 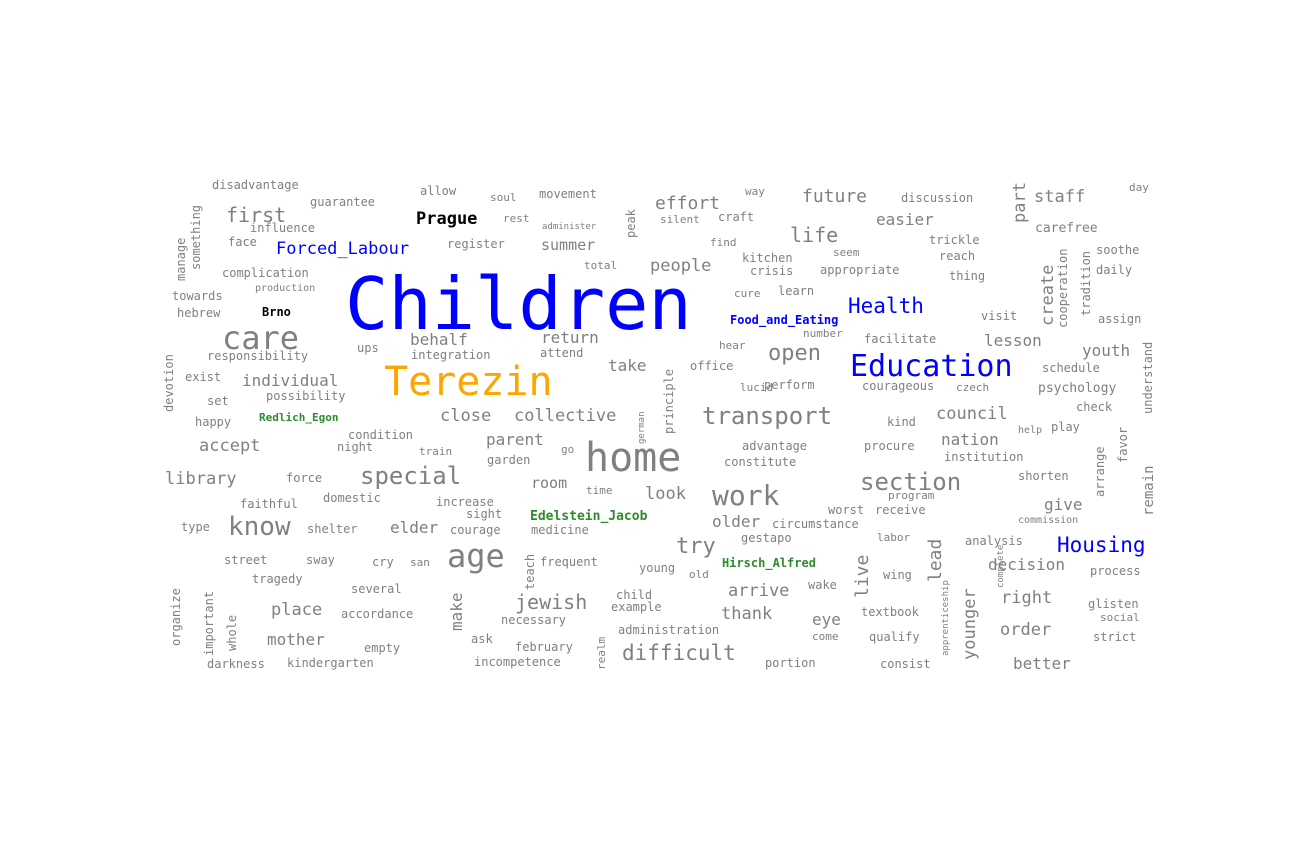 What do you see at coordinates (665, 494) in the screenshot?
I see `cloud-word: look` at bounding box center [665, 494].